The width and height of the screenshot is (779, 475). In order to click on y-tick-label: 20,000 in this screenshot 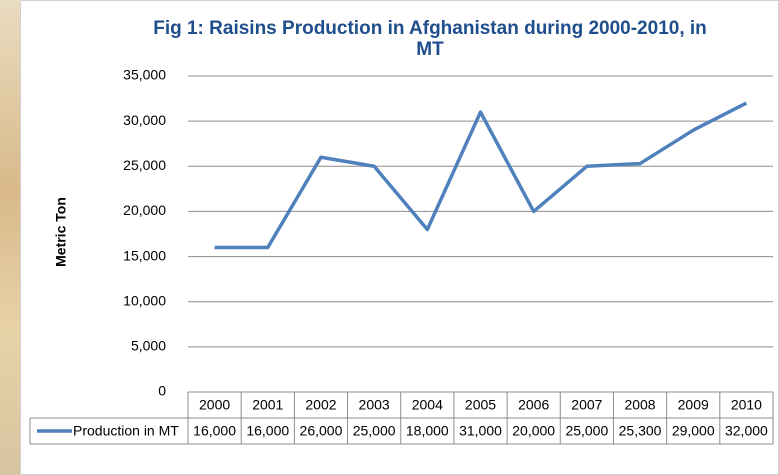, I will do `click(144, 210)`.